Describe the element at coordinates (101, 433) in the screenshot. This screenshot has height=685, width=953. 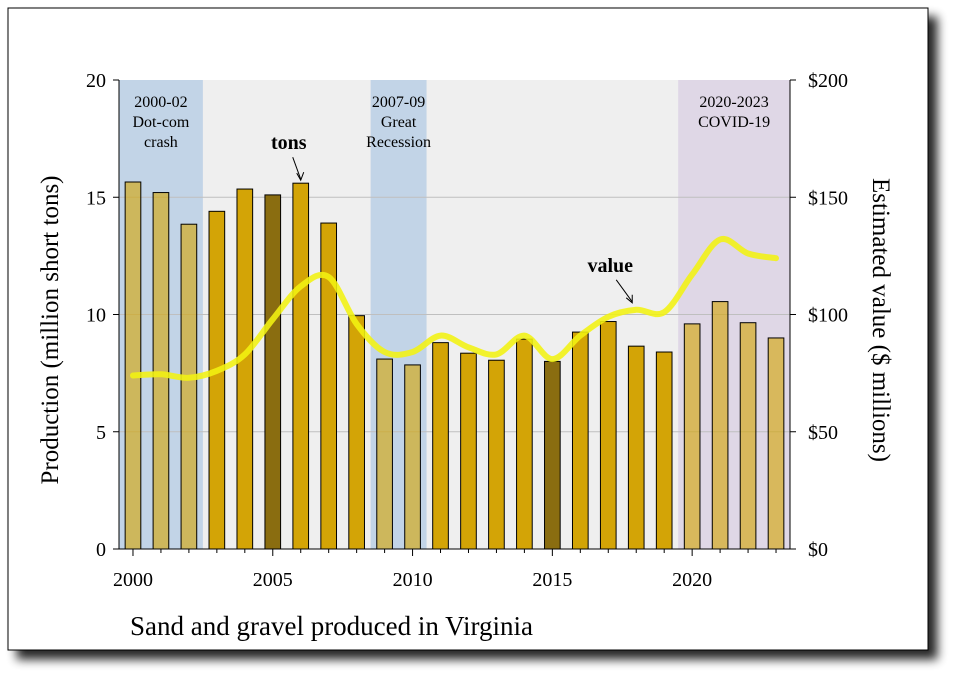
I see `y-tick-label: 5` at that location.